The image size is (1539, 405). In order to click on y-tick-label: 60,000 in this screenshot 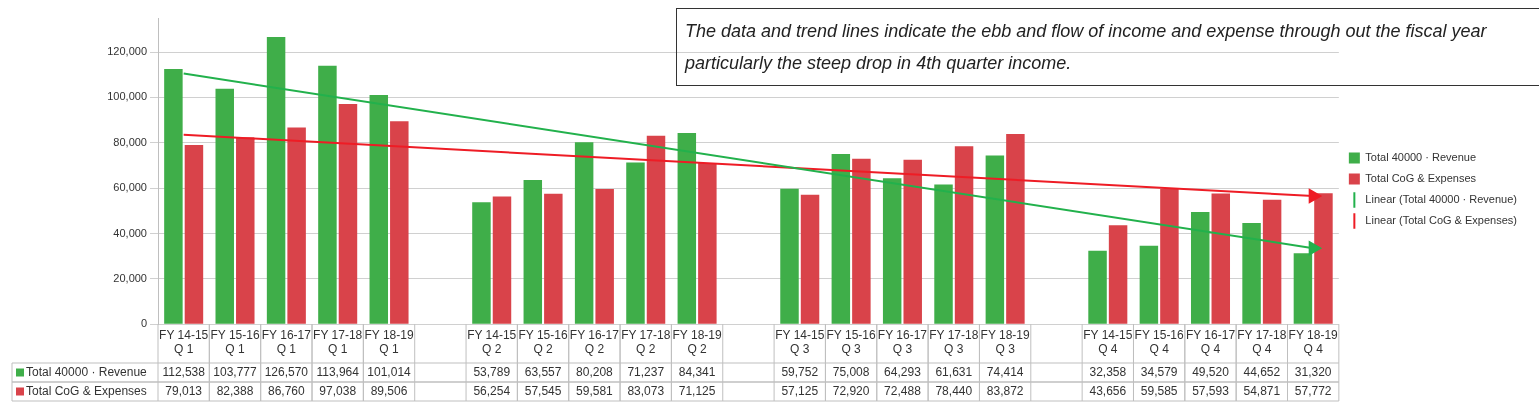, I will do `click(130, 187)`.